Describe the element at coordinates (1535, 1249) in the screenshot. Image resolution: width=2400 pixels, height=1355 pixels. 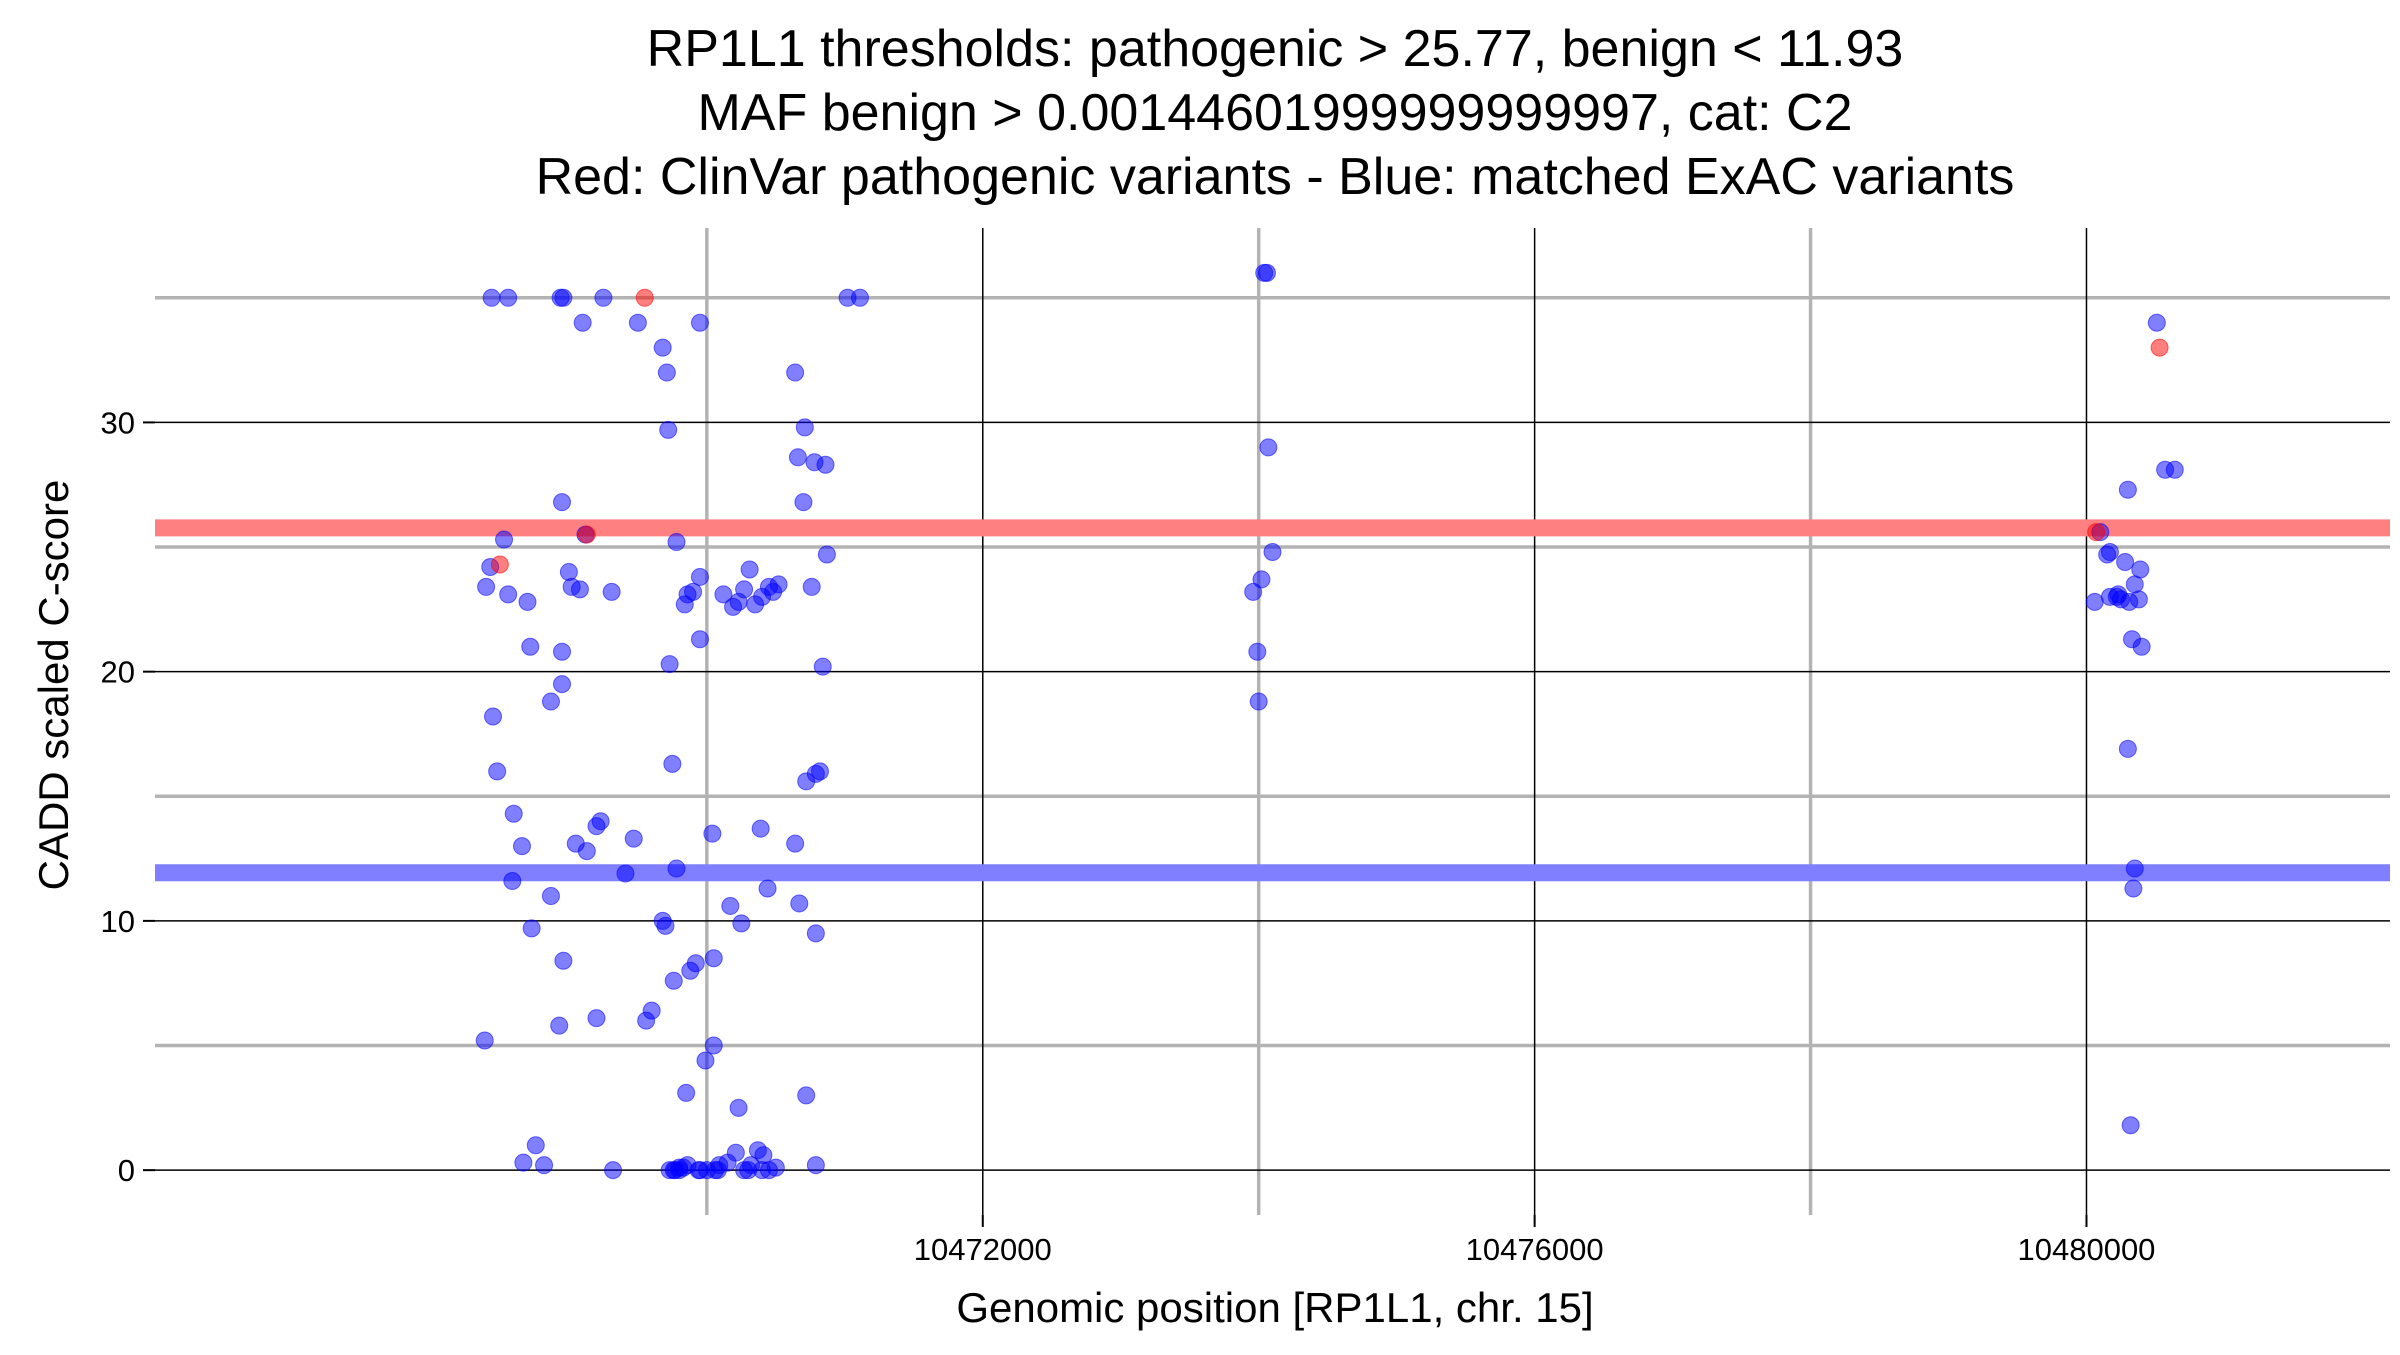
I see `x-tick-label: 10476000` at that location.